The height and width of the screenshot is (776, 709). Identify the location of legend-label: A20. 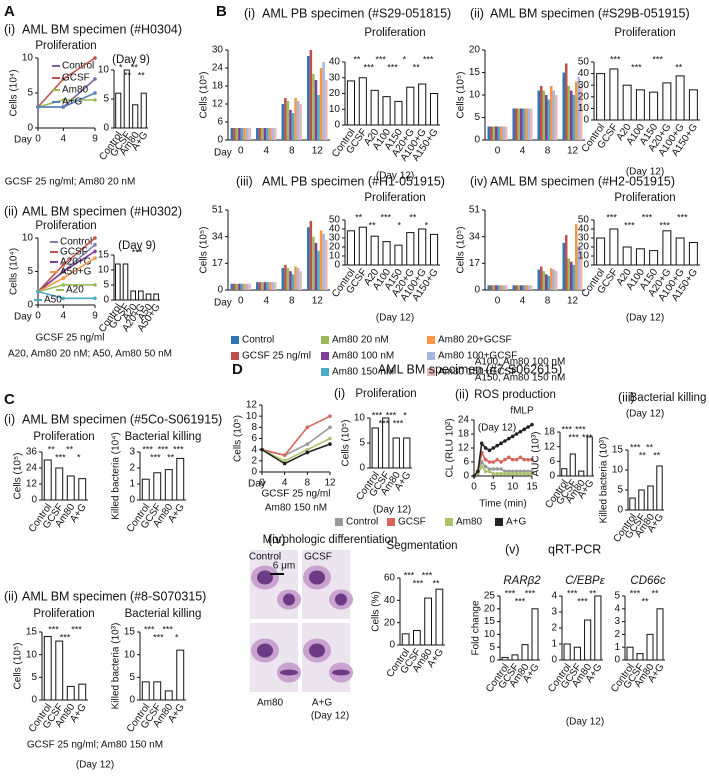
(75, 290).